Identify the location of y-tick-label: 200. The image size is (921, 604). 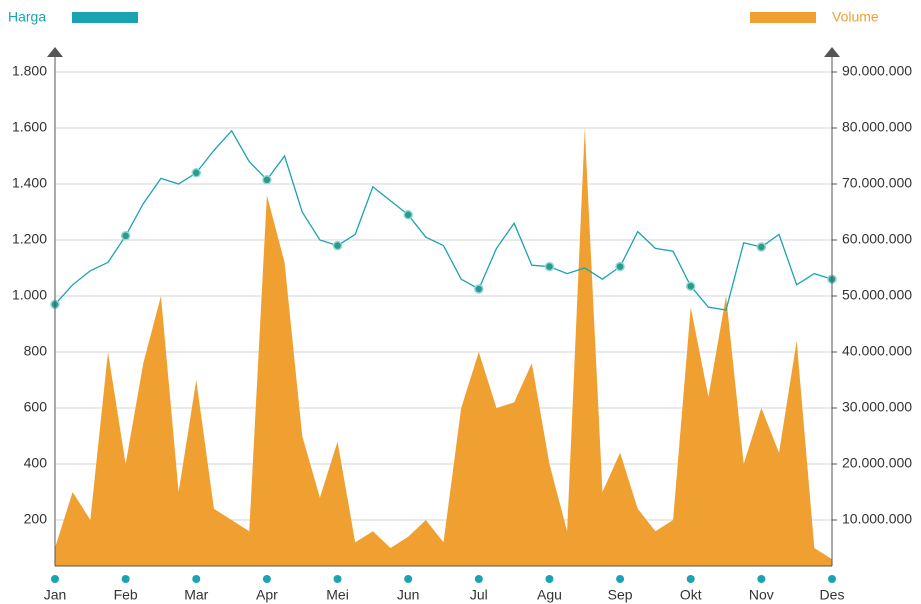
(36, 519).